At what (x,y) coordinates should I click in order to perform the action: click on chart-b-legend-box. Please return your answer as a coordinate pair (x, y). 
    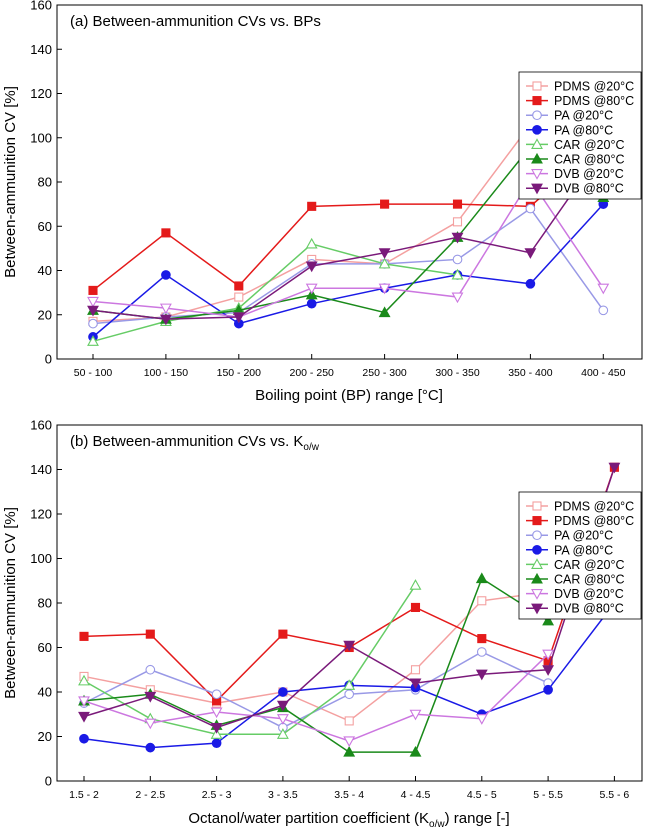
    Looking at the image, I should click on (580, 555).